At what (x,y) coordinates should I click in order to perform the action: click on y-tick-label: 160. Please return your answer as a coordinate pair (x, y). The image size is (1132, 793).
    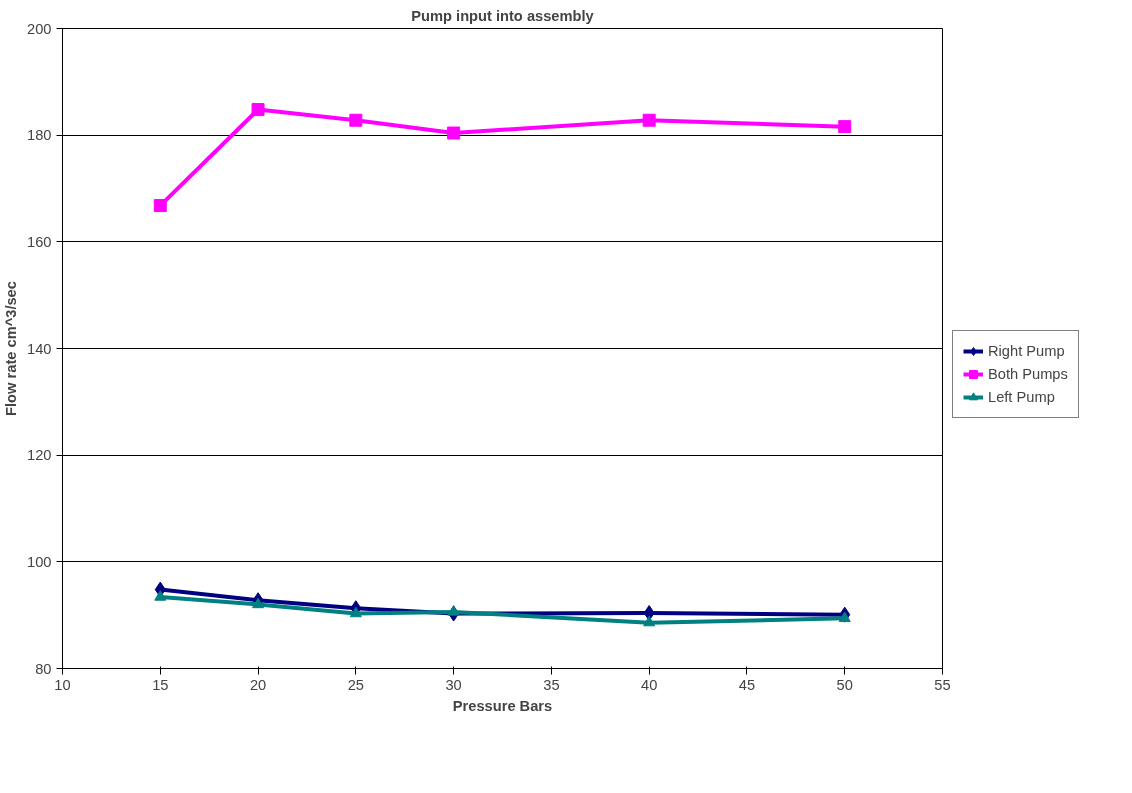
    Looking at the image, I should click on (39, 241).